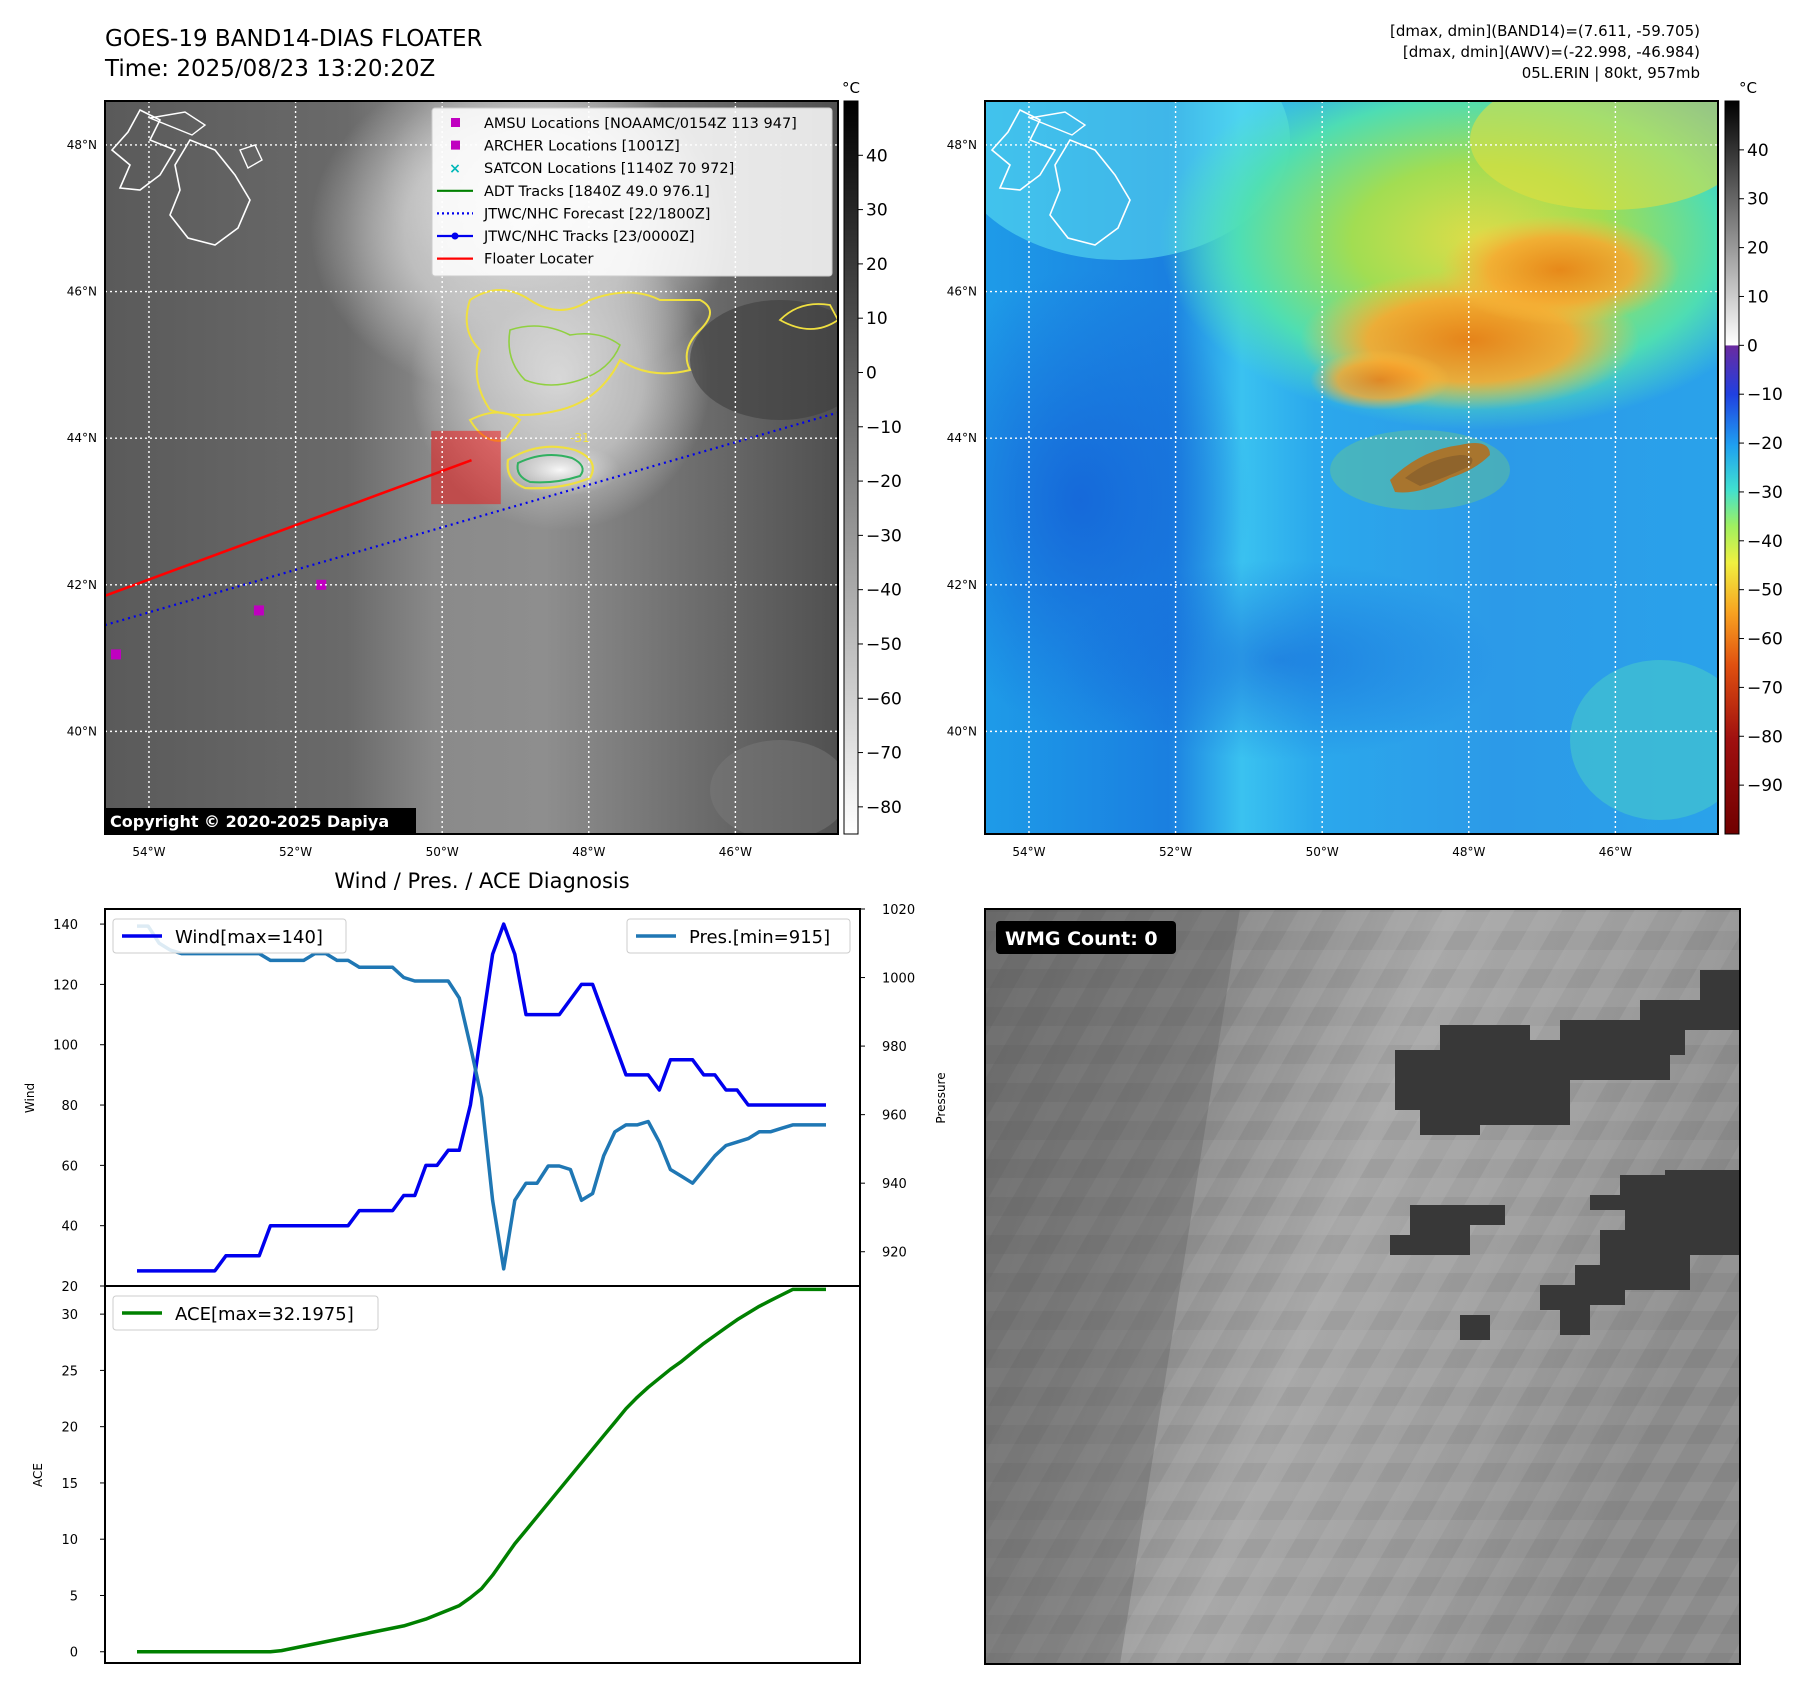 The width and height of the screenshot is (1797, 1690). Describe the element at coordinates (38, 1475) in the screenshot. I see `ace-axis-label: ACE` at that location.